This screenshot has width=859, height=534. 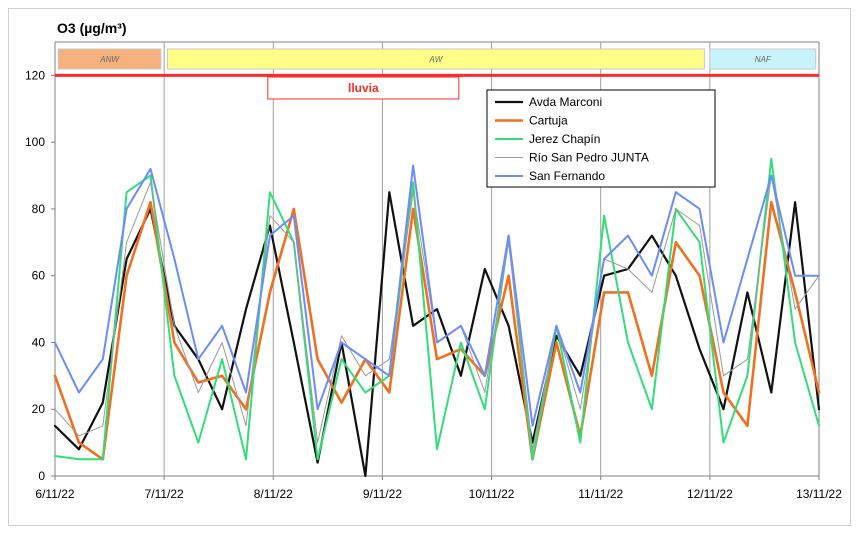 What do you see at coordinates (565, 102) in the screenshot?
I see `legend-label: Avda Marconi` at bounding box center [565, 102].